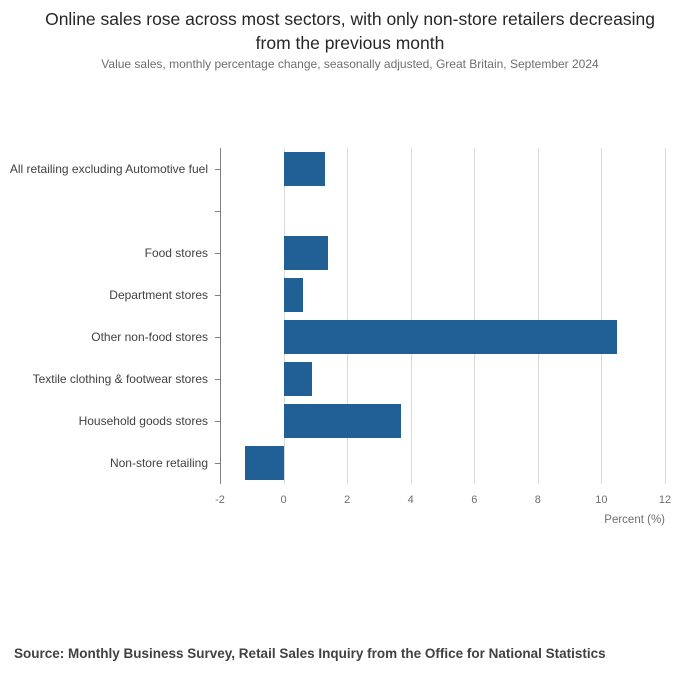 This screenshot has height=682, width=700. What do you see at coordinates (537, 500) in the screenshot?
I see `x-tick-label: 8` at bounding box center [537, 500].